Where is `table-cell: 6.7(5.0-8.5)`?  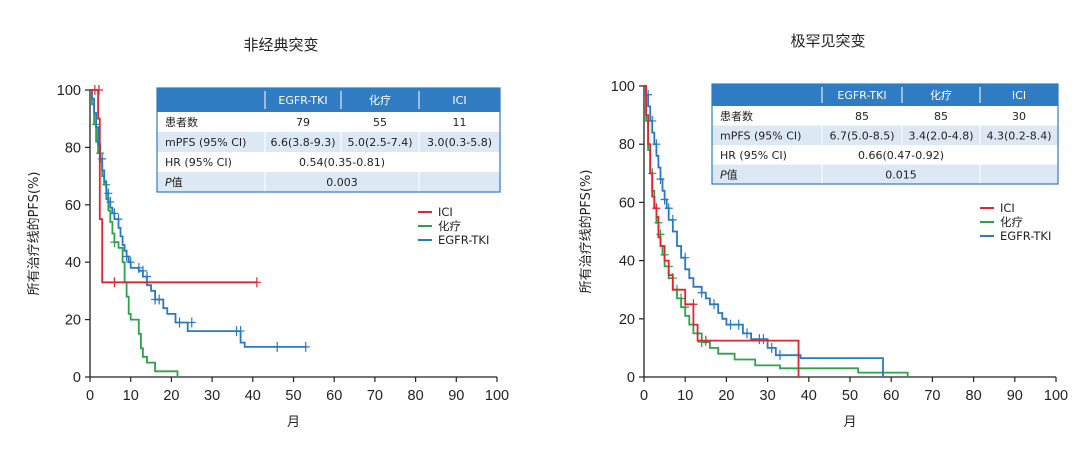 table-cell: 6.7(5.0-8.5) is located at coordinates (861, 135).